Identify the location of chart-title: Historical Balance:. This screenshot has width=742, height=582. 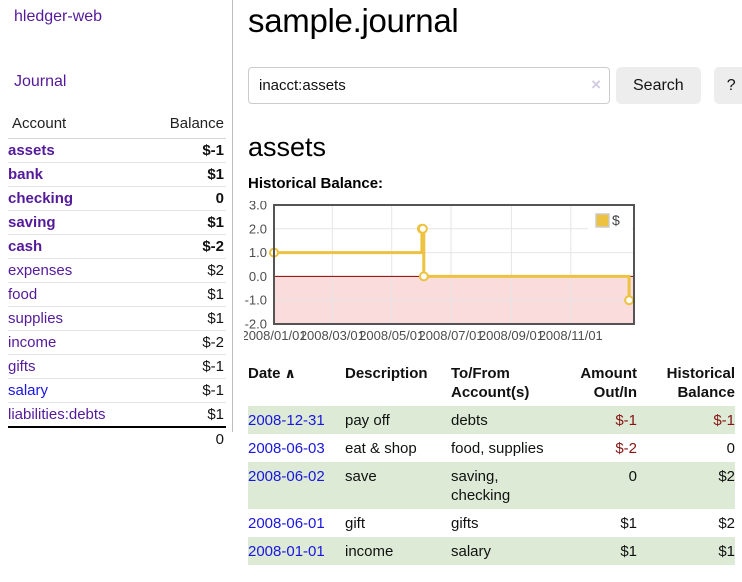
(316, 183).